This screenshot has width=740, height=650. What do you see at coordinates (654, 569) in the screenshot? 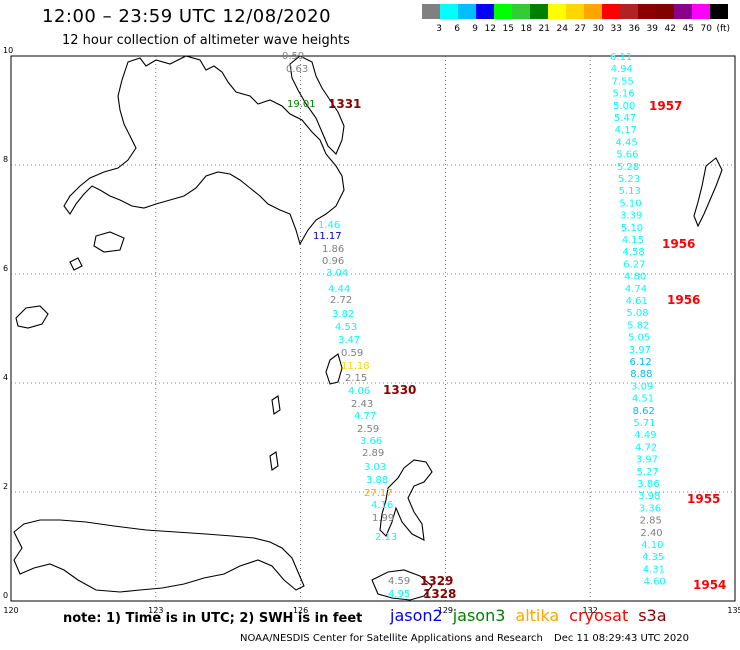
I see `swh-value: 4.31` at bounding box center [654, 569].